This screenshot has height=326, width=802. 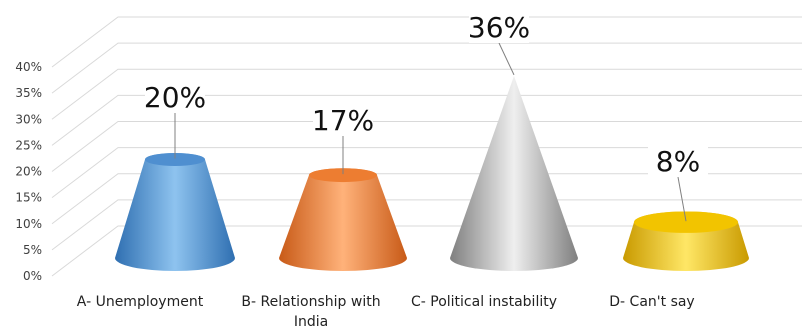 What do you see at coordinates (28, 93) in the screenshot?
I see `y-tick-label: 35%` at bounding box center [28, 93].